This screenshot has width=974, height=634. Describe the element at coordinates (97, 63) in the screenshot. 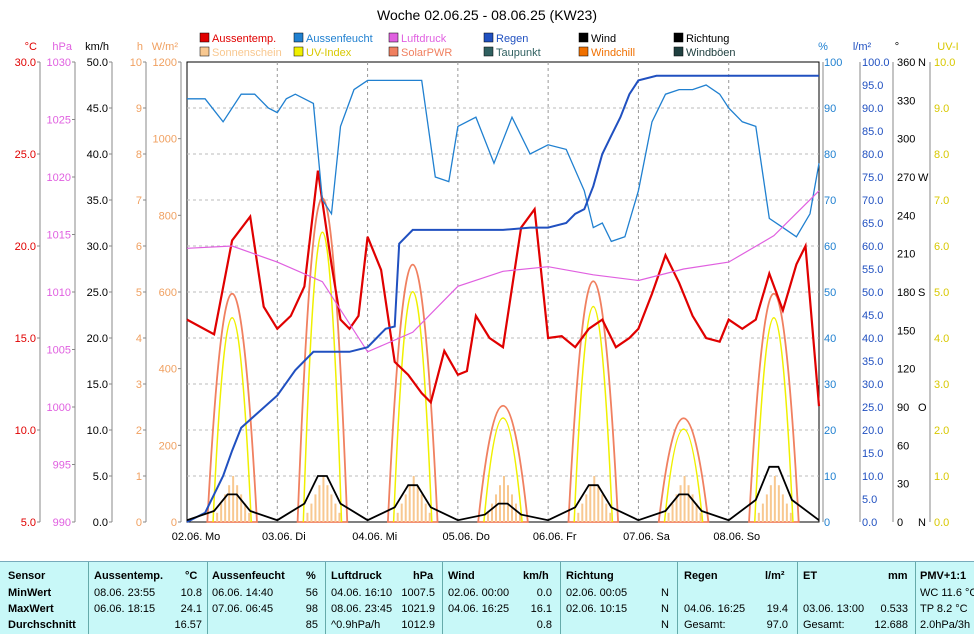

I see `axis-tick-label: 50.0` at that location.